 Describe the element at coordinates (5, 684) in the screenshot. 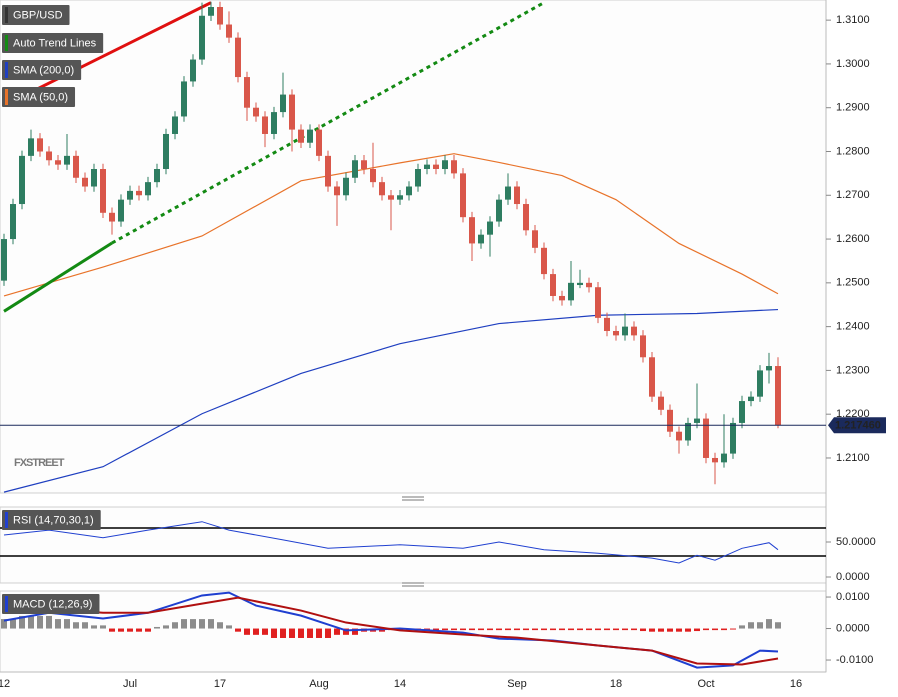

I see `x-tick-label: 12` at that location.